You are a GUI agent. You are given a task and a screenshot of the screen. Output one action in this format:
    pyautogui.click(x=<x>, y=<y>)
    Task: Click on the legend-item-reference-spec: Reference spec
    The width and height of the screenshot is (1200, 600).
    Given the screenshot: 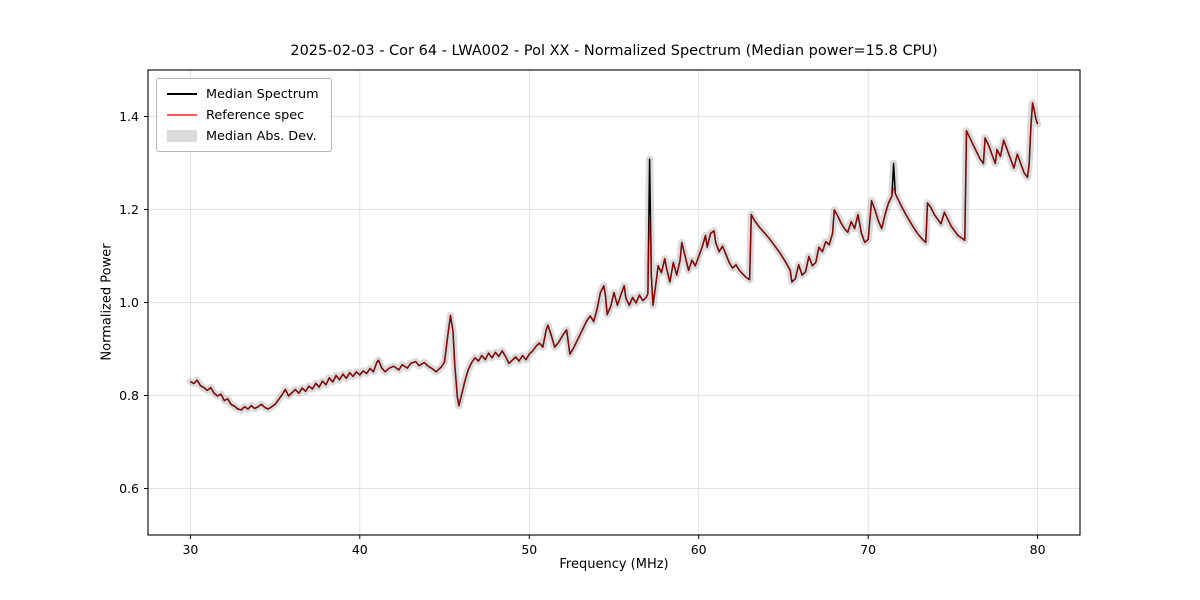 What is the action you would take?
    pyautogui.click(x=243, y=115)
    